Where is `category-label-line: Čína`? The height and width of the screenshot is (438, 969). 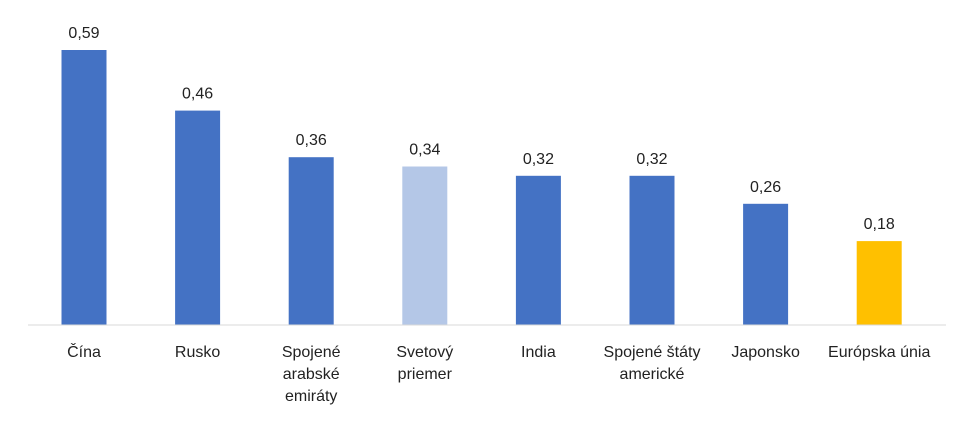
category-label-line: Čína is located at coordinates (84, 351).